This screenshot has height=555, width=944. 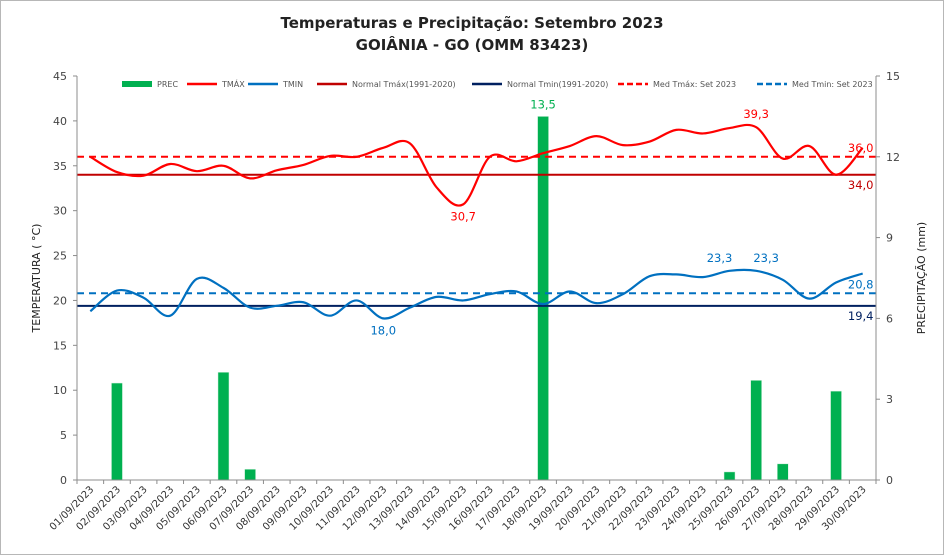 I want to click on y-tick-label: 10, so click(x=60, y=390).